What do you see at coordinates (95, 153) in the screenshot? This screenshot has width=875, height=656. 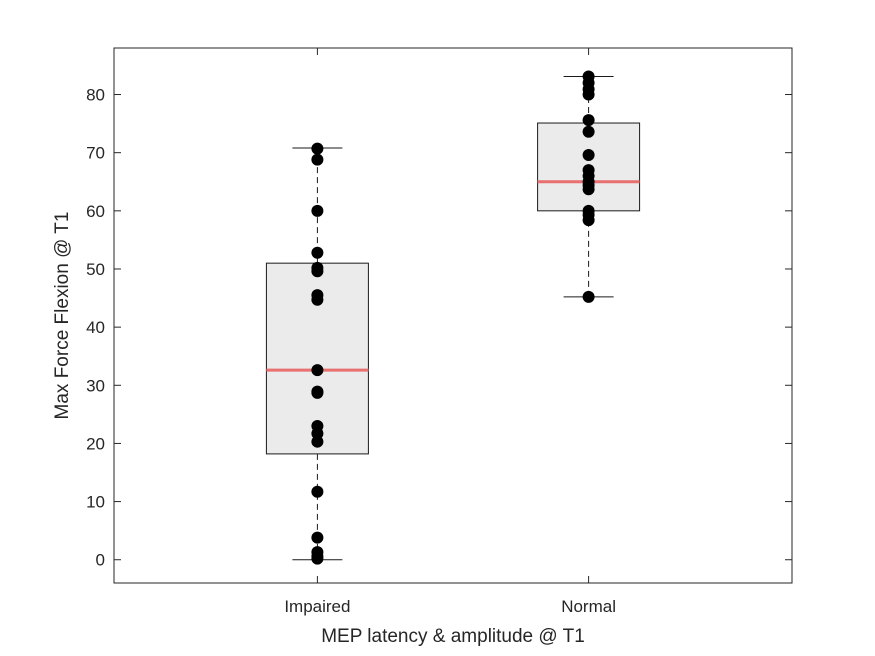 I see `y-tick-label: 70` at bounding box center [95, 153].